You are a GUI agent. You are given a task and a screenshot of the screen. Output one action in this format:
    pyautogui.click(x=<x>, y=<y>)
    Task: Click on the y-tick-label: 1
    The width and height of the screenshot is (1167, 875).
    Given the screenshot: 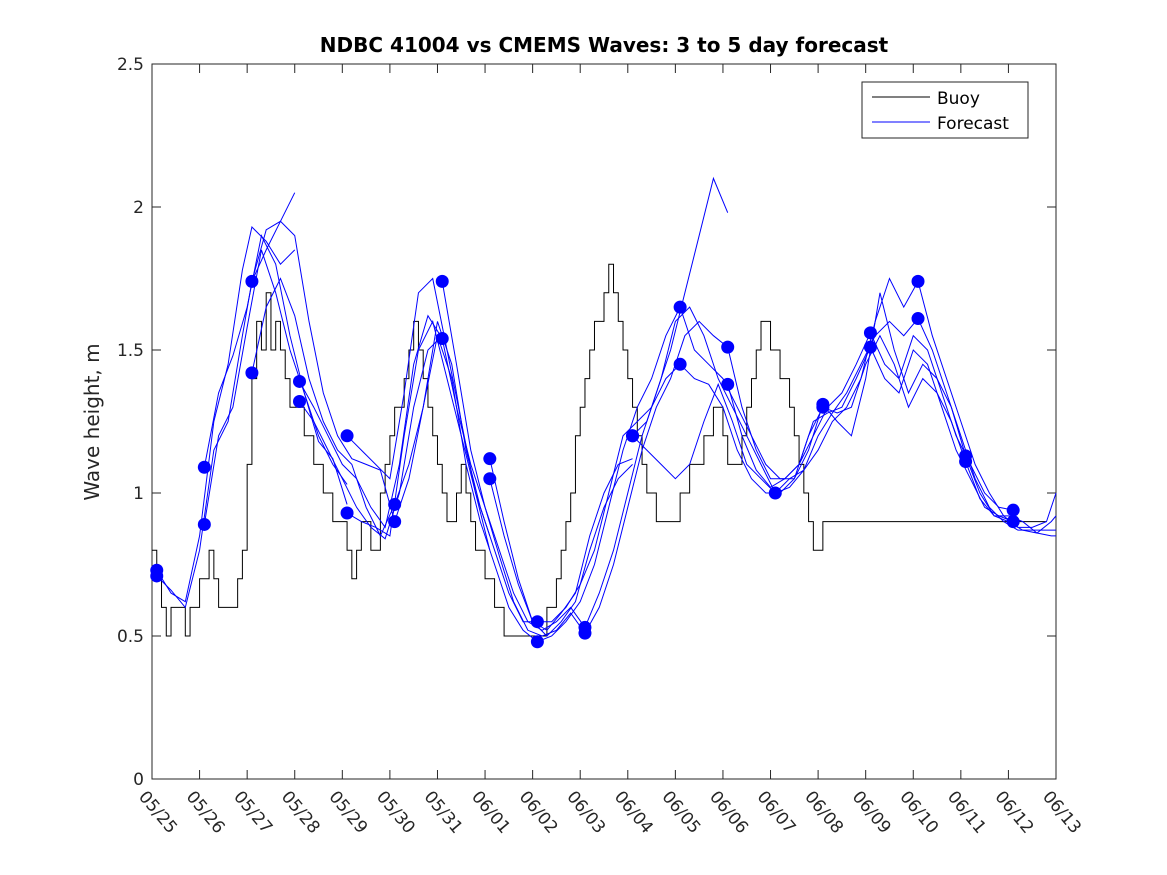 What is the action you would take?
    pyautogui.click(x=138, y=494)
    